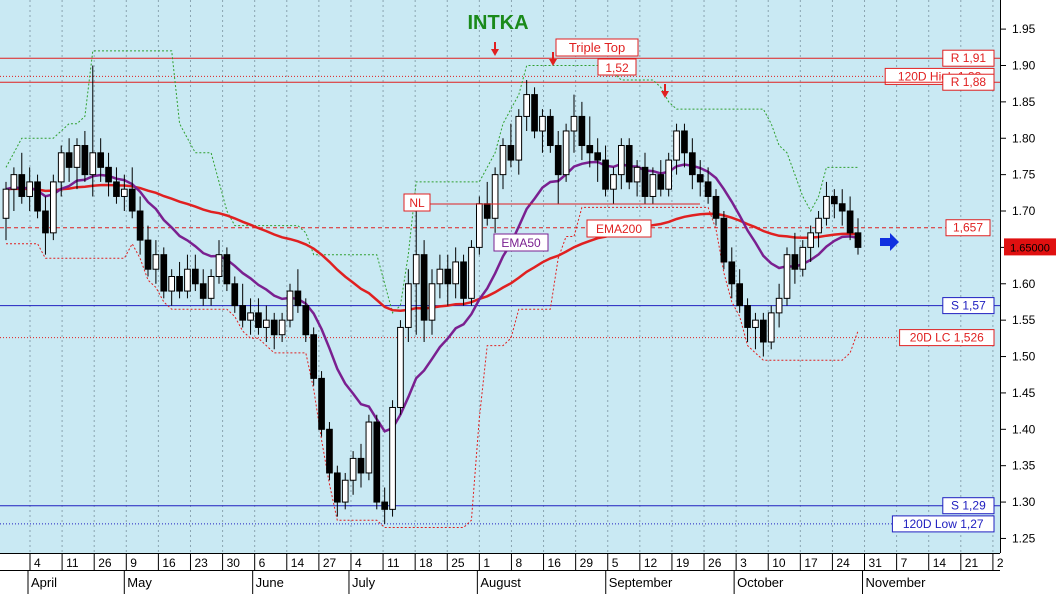 The width and height of the screenshot is (1061, 594). What do you see at coordinates (364, 582) in the screenshot?
I see `month-label: July` at bounding box center [364, 582].